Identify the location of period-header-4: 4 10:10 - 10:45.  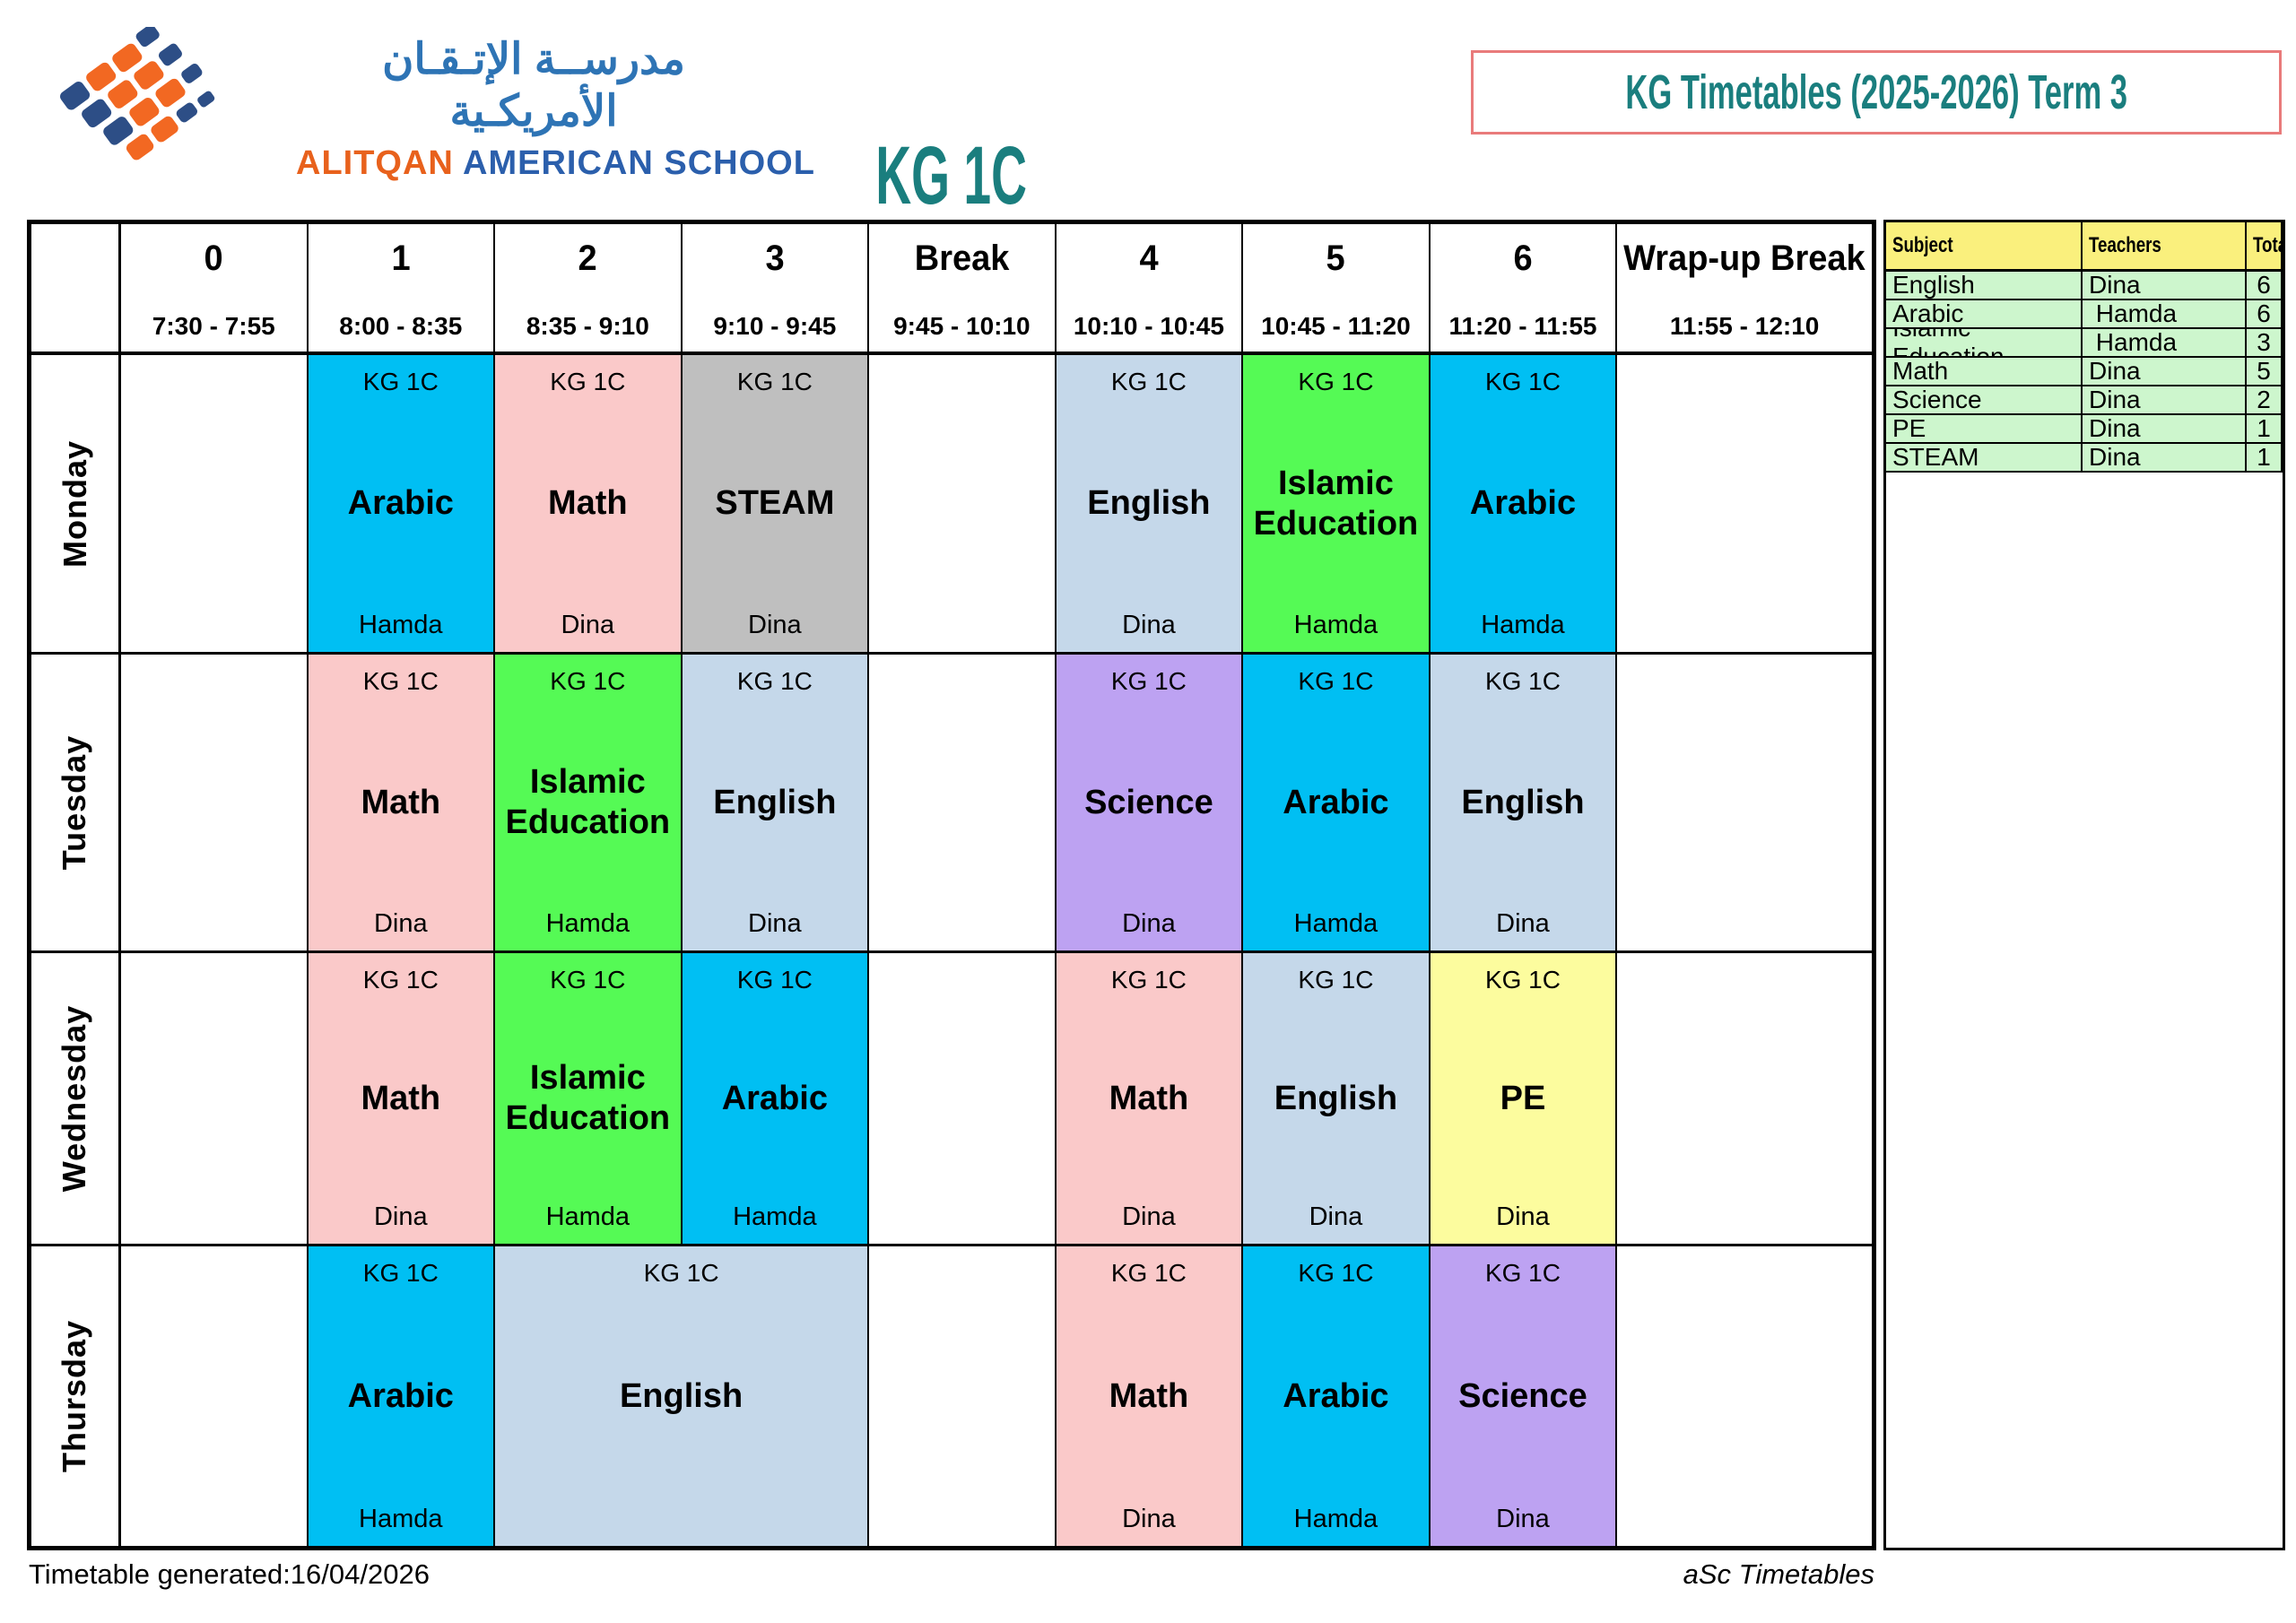
(1150, 289).